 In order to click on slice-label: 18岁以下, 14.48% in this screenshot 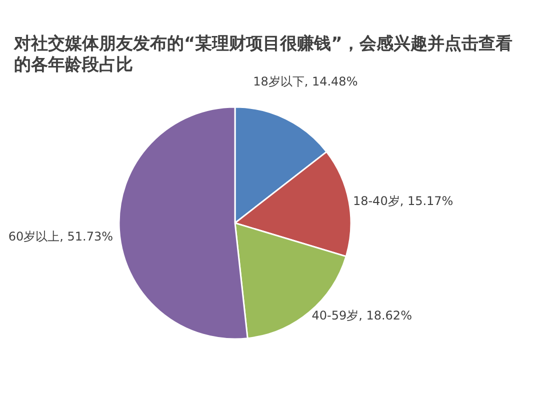, I will do `click(305, 81)`.